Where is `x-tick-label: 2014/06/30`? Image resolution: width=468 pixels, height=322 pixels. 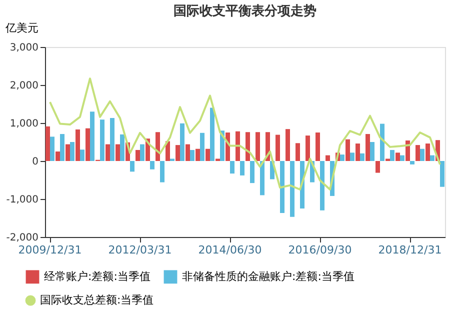 x-tick-label: 2014/06/30 is located at coordinates (230, 250).